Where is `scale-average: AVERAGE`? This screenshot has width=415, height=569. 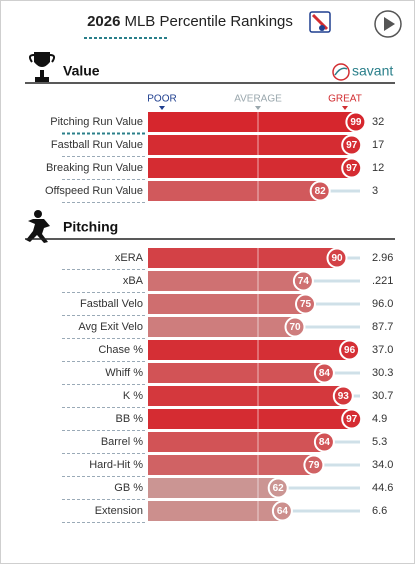 scale-average: AVERAGE is located at coordinates (258, 99).